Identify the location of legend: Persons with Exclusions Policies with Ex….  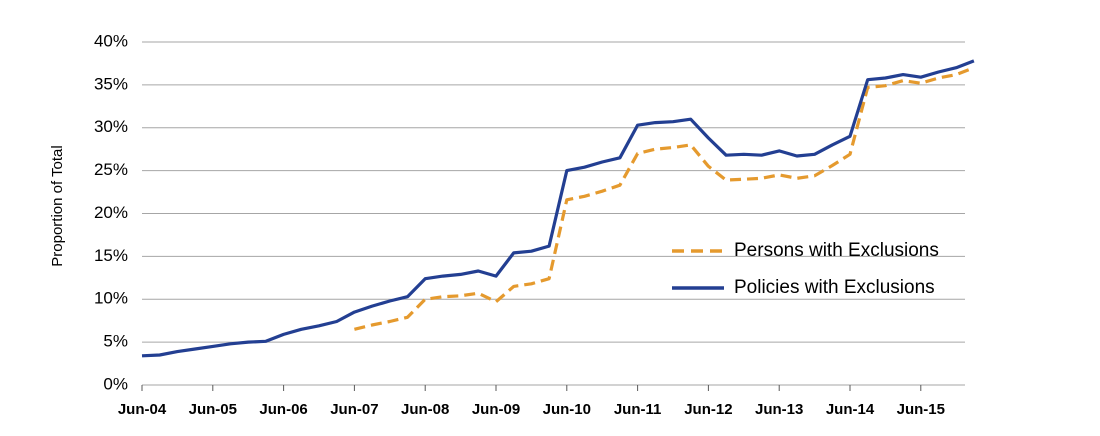
(805, 269).